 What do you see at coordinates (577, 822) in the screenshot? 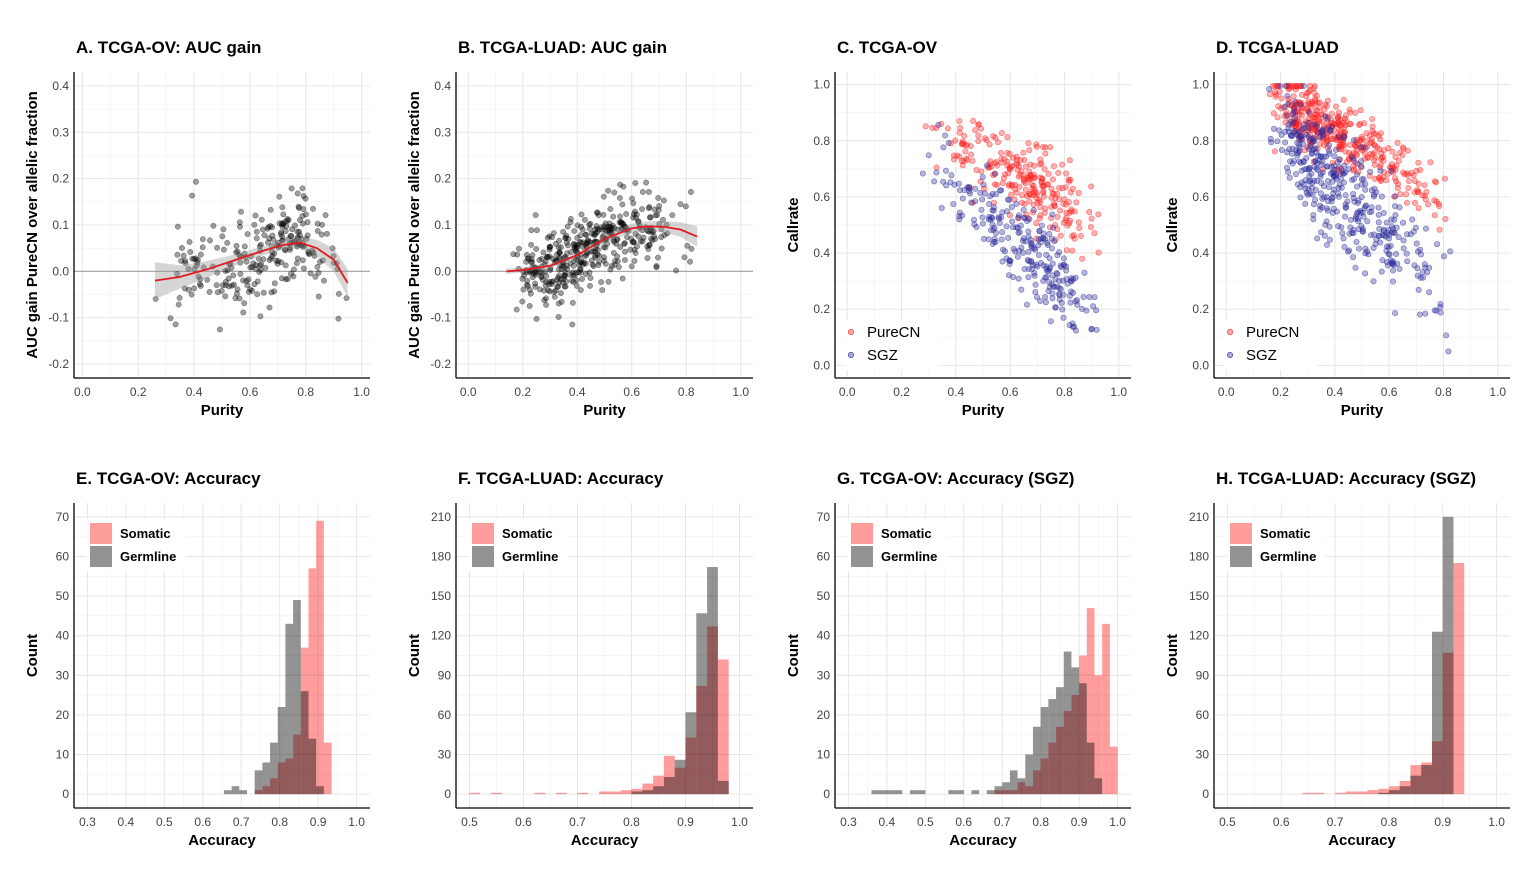
I see `x-tick-label: 0.7` at bounding box center [577, 822].